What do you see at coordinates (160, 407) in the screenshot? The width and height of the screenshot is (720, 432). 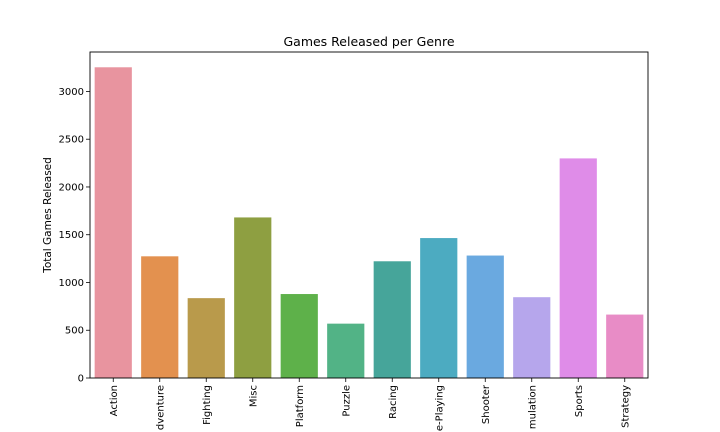 I see `x-tick-label: dventure` at bounding box center [160, 407].